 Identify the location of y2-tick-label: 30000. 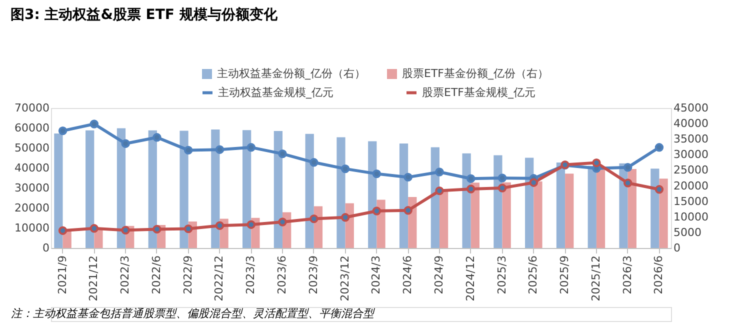
(691, 155).